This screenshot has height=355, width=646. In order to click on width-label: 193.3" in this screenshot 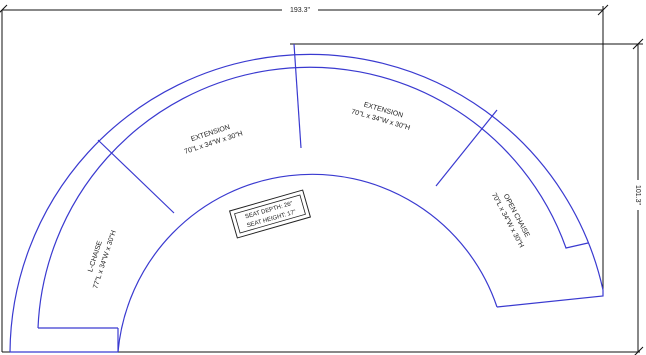, I will do `click(300, 10)`.